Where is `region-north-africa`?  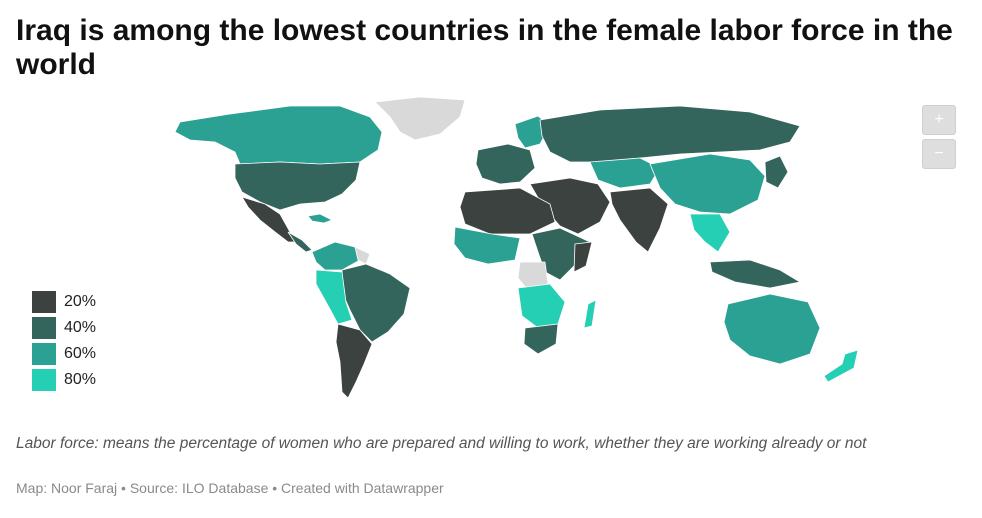 region-north-africa is located at coordinates (507, 211).